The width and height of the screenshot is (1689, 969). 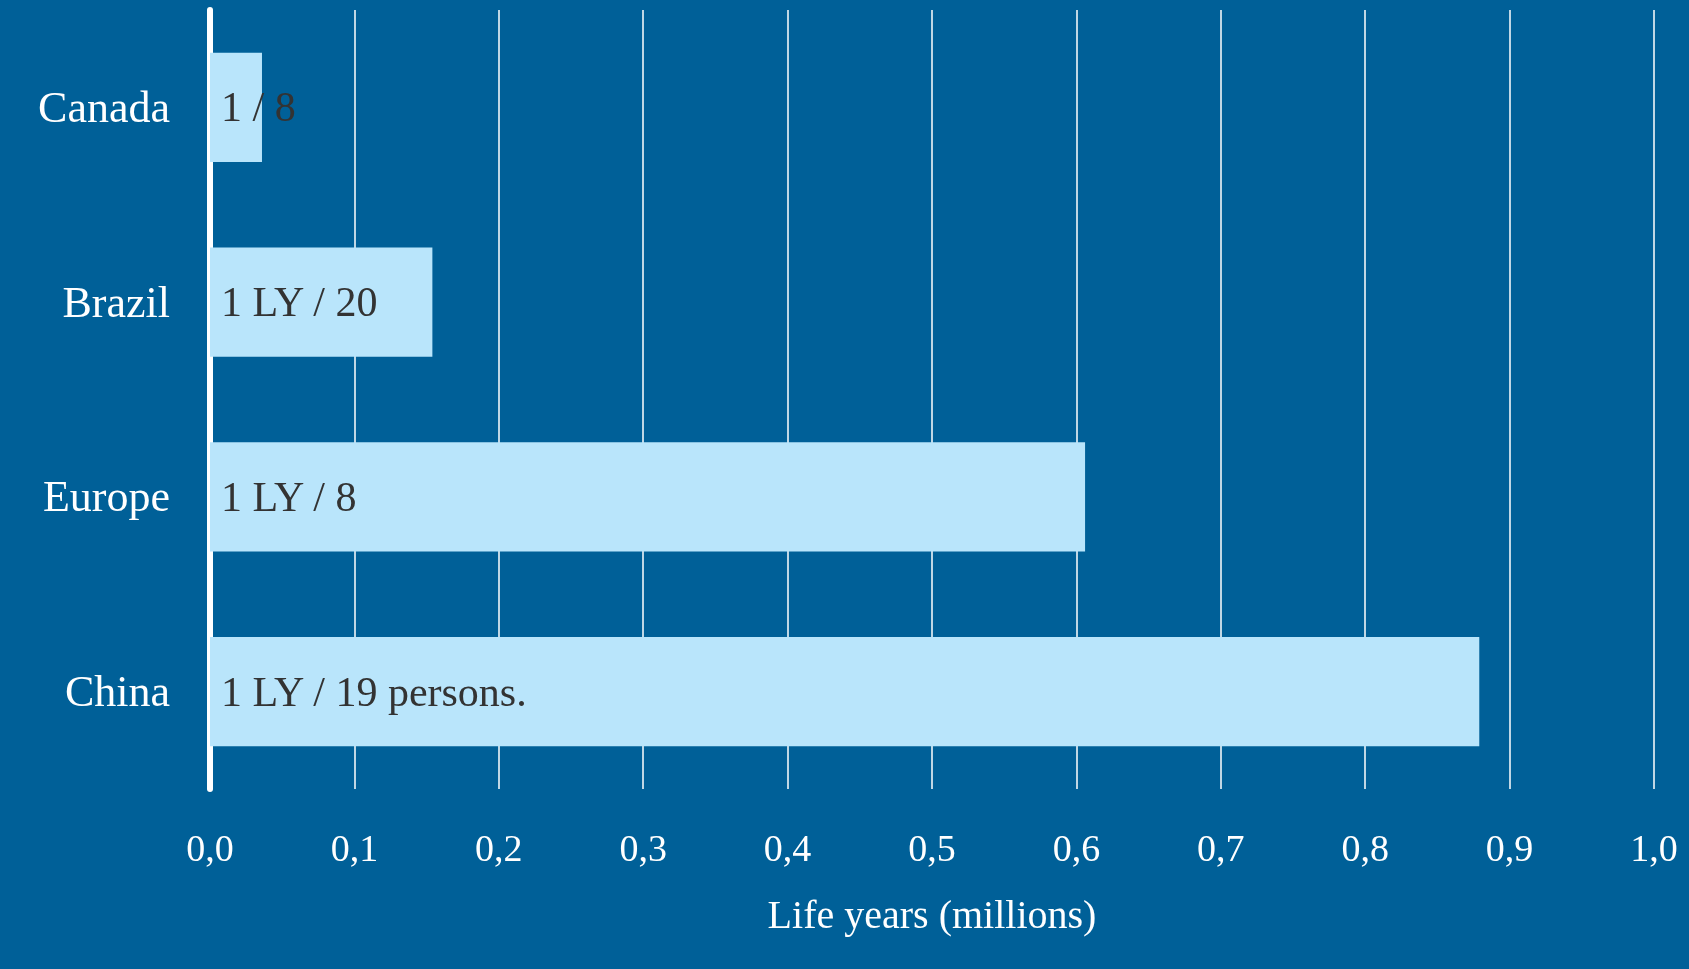 What do you see at coordinates (1076, 848) in the screenshot?
I see `x-tick-label: 0,6` at bounding box center [1076, 848].